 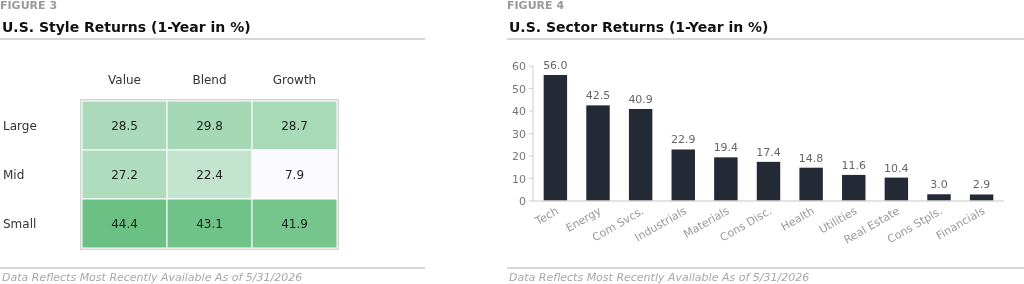 What do you see at coordinates (519, 134) in the screenshot?
I see `y-tick-label: 30` at bounding box center [519, 134].